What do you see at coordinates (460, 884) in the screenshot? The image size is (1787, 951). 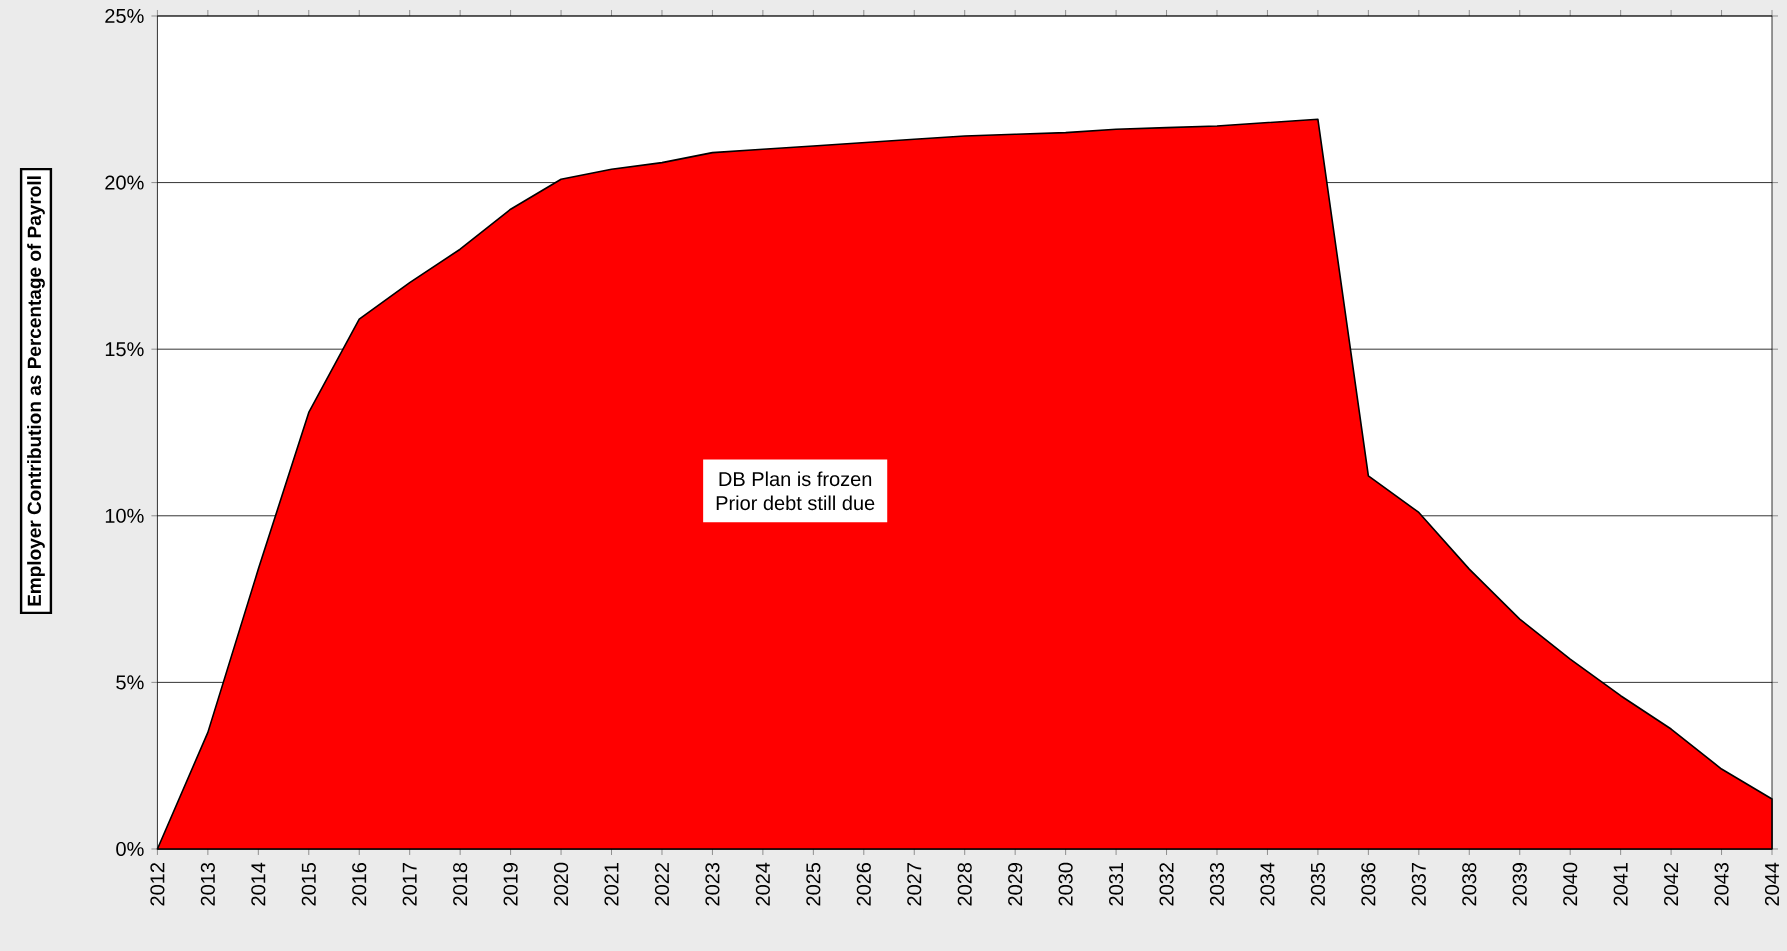 I see `x-tick-label: 2018` at bounding box center [460, 884].